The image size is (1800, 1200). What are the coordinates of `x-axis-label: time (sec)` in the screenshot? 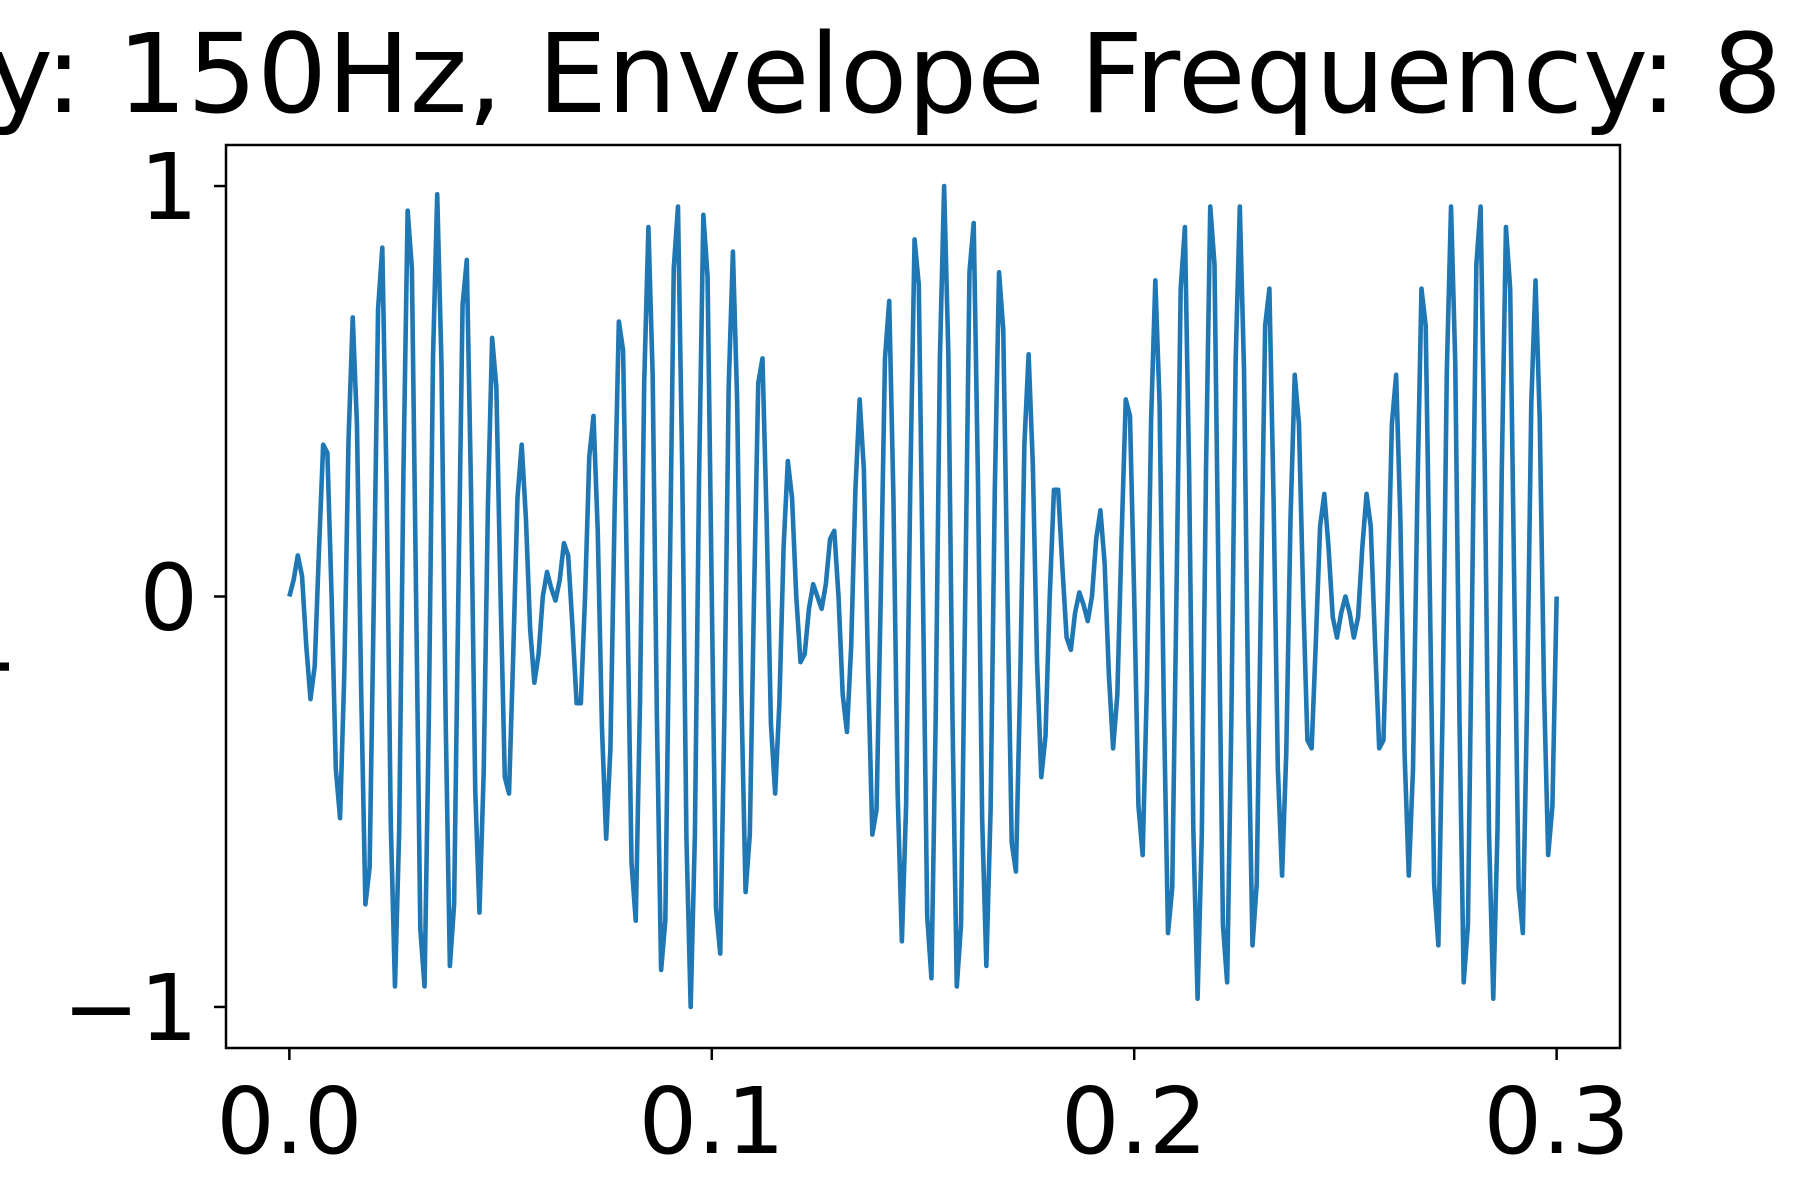 It's located at (923, 1192).